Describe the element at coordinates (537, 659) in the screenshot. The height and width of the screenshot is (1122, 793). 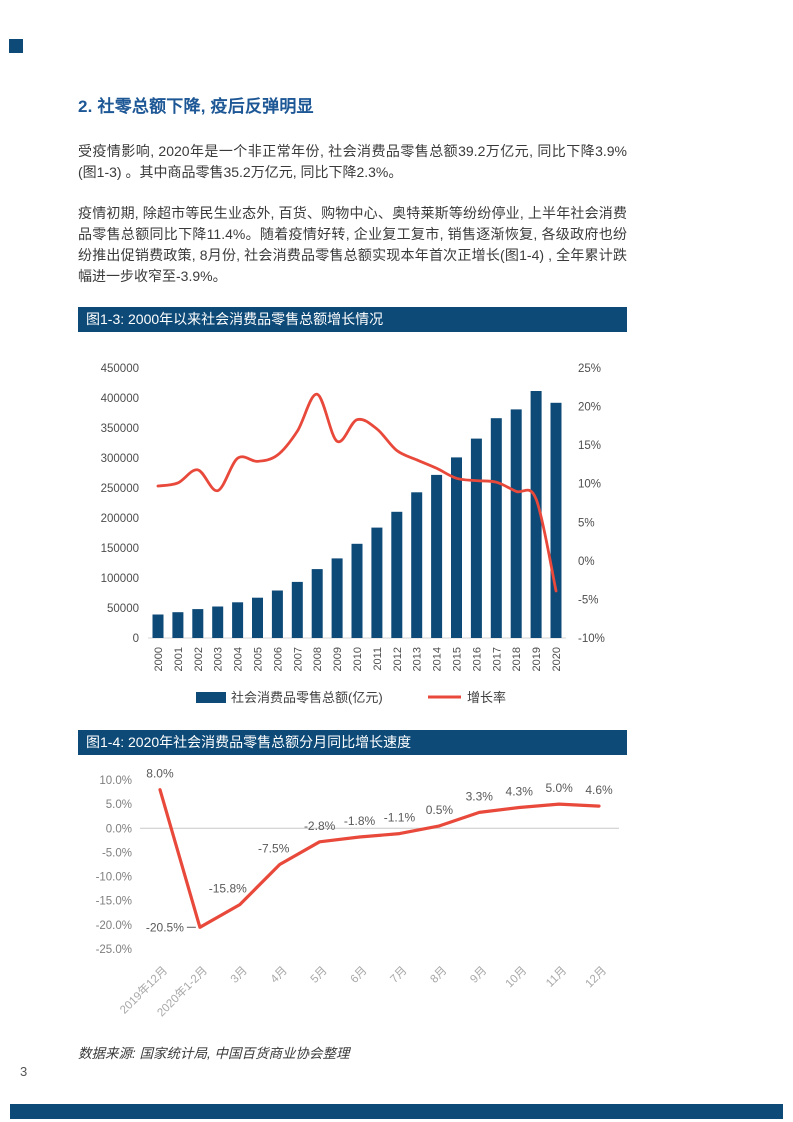
I see `x-axis-tick: 2019` at that location.